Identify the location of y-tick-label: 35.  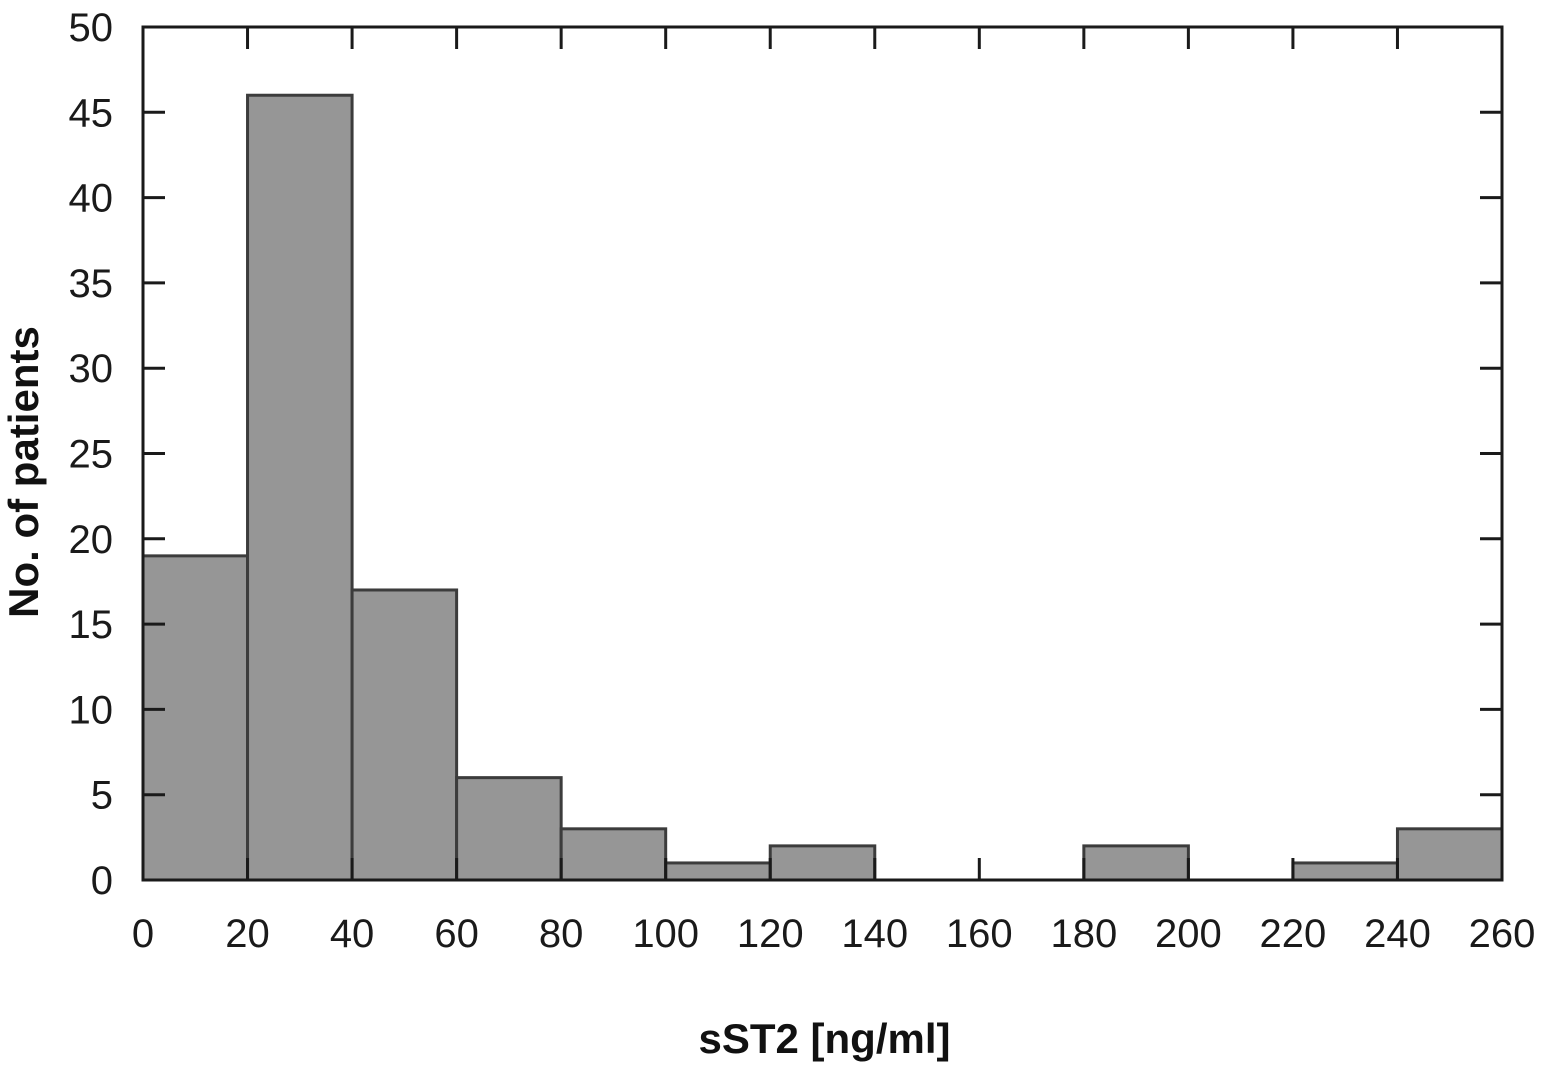
(91, 284).